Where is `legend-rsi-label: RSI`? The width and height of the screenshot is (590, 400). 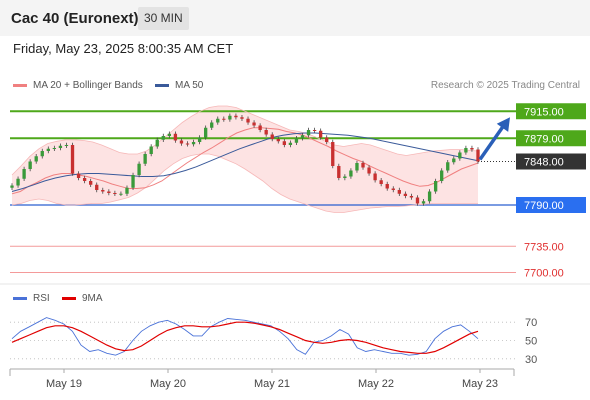 legend-rsi-label: RSI is located at coordinates (41, 298).